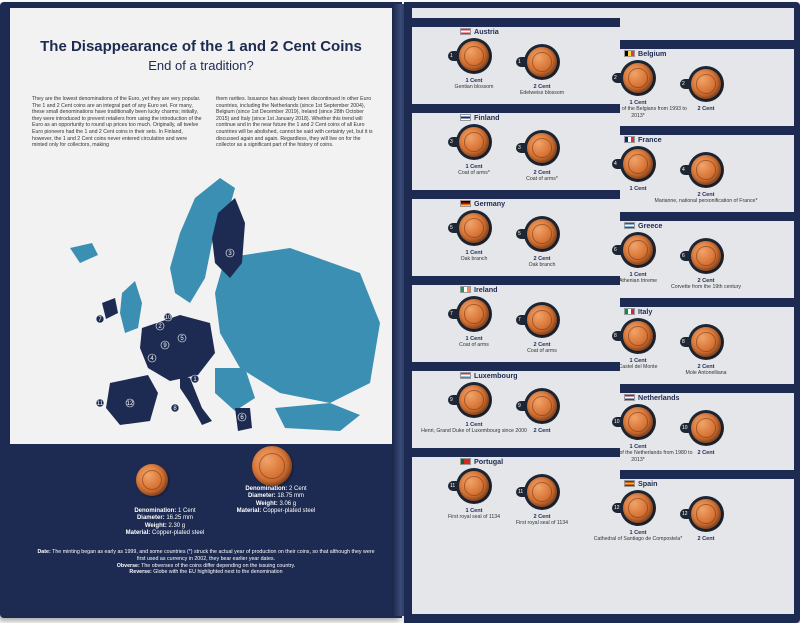 The width and height of the screenshot is (800, 623). I want to click on country-label: Greece, so click(643, 225).